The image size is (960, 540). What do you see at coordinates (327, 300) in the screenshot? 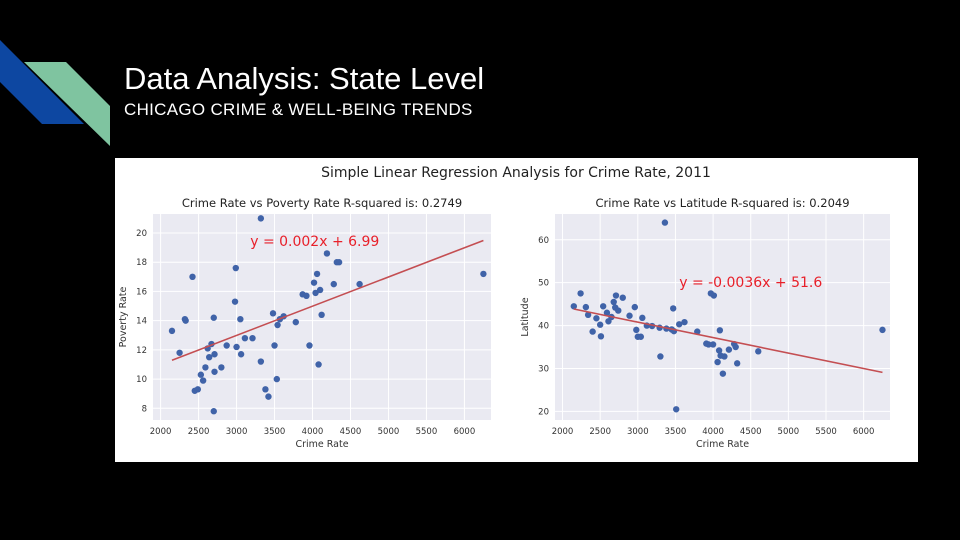
I see `poverty-regression-line` at bounding box center [327, 300].